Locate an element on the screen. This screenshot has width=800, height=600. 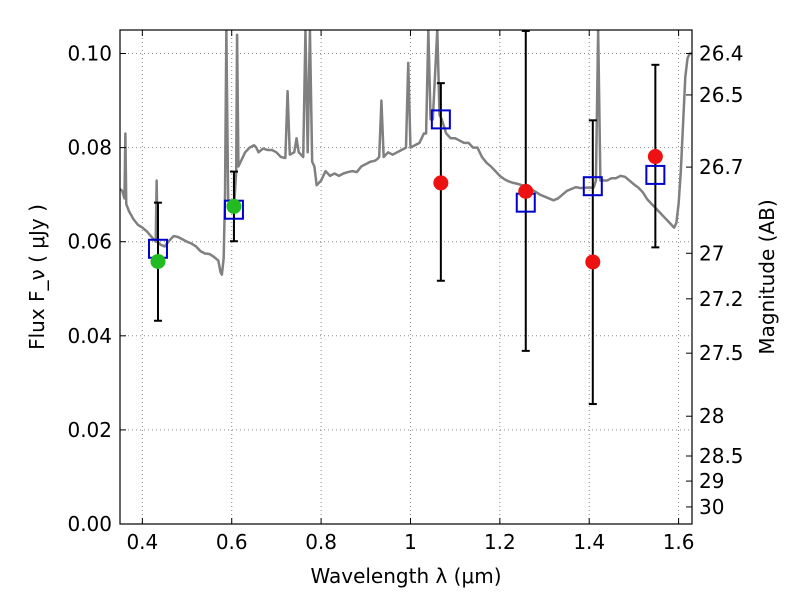
y-tick-label: 0.00 is located at coordinates (89, 524).